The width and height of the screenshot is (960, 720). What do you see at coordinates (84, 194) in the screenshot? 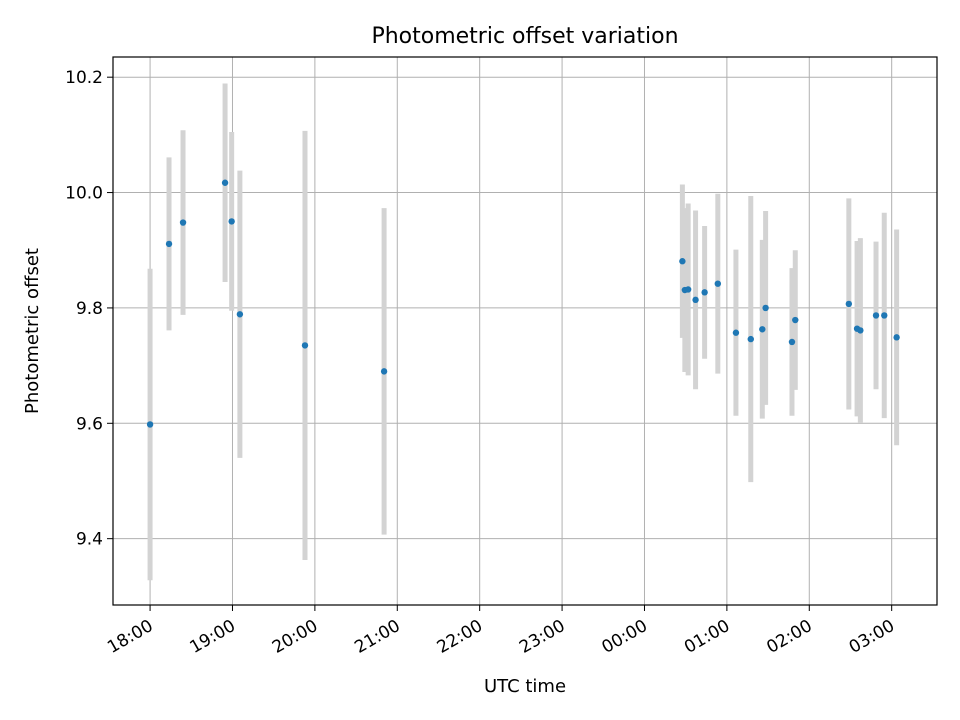
I see `y-tick-label: 10.0` at bounding box center [84, 194].